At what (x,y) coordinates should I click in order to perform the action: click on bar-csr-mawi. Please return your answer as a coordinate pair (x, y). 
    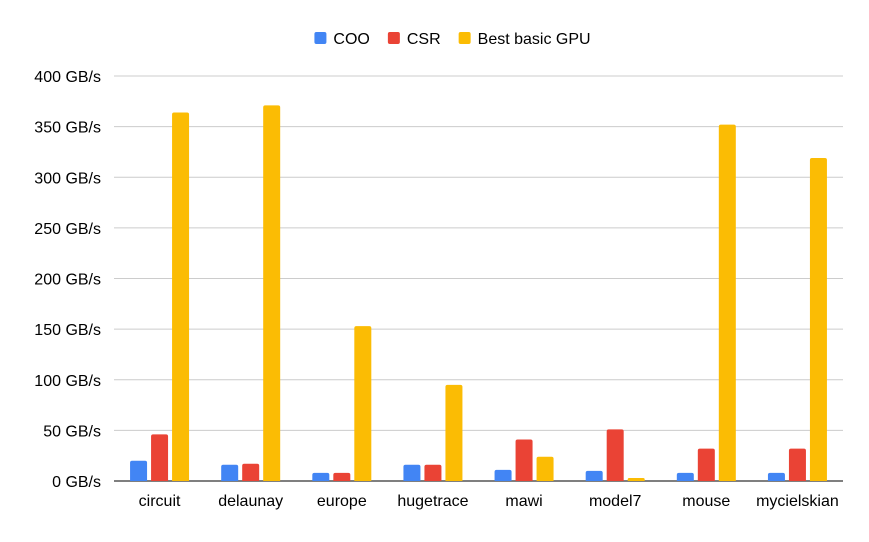
    Looking at the image, I should click on (524, 460).